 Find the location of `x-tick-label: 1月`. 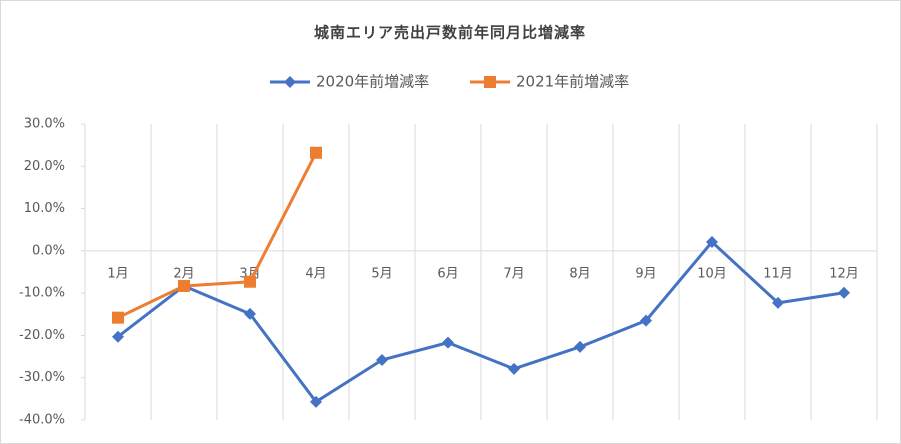

x-tick-label: 1月 is located at coordinates (117, 273).